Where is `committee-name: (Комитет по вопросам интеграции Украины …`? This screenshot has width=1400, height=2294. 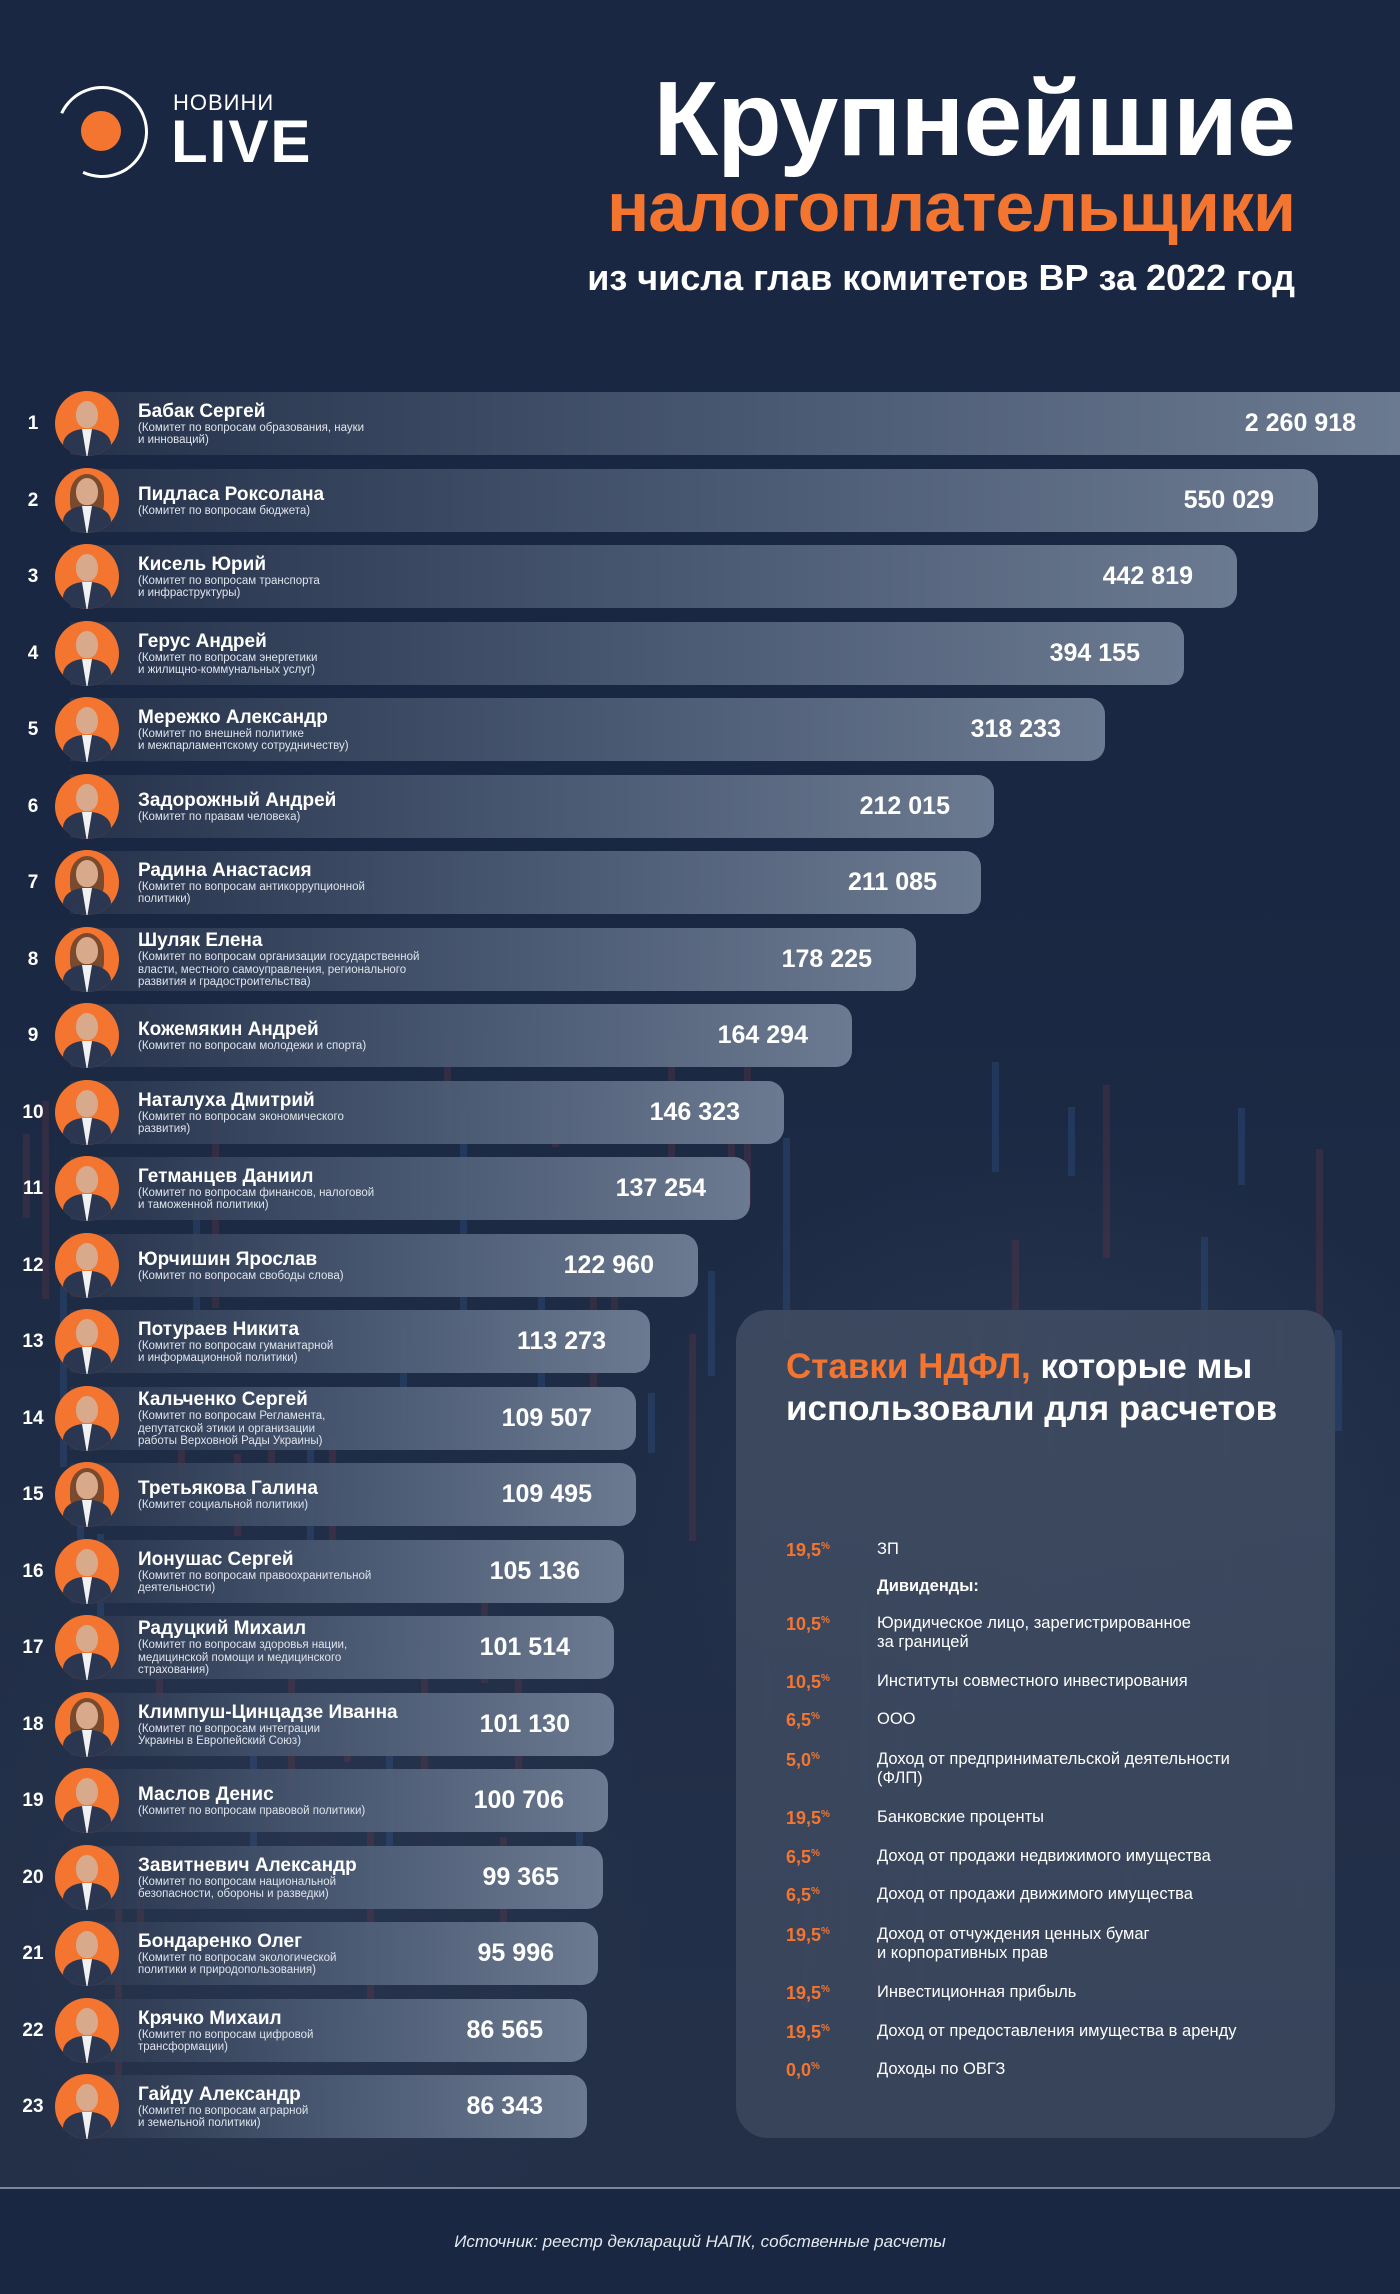 committee-name: (Комитет по вопросам интеграции Украины … is located at coordinates (229, 1735).